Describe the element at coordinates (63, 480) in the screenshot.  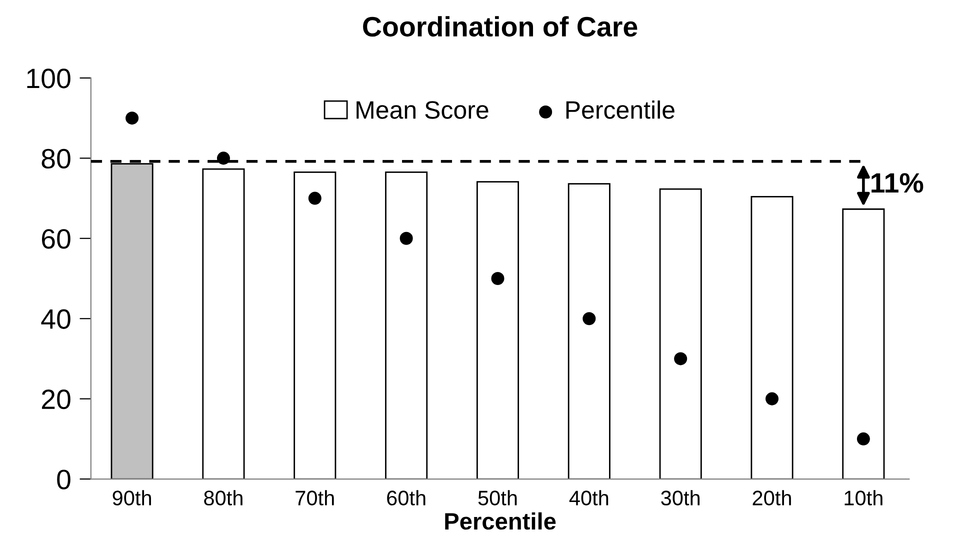
I see `y-tick-label: 0` at that location.